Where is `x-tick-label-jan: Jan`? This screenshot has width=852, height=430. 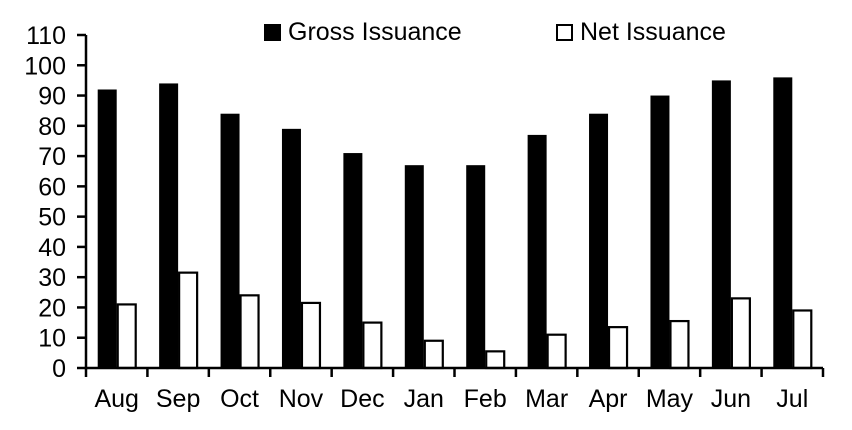
x-tick-label-jan: Jan is located at coordinates (424, 399).